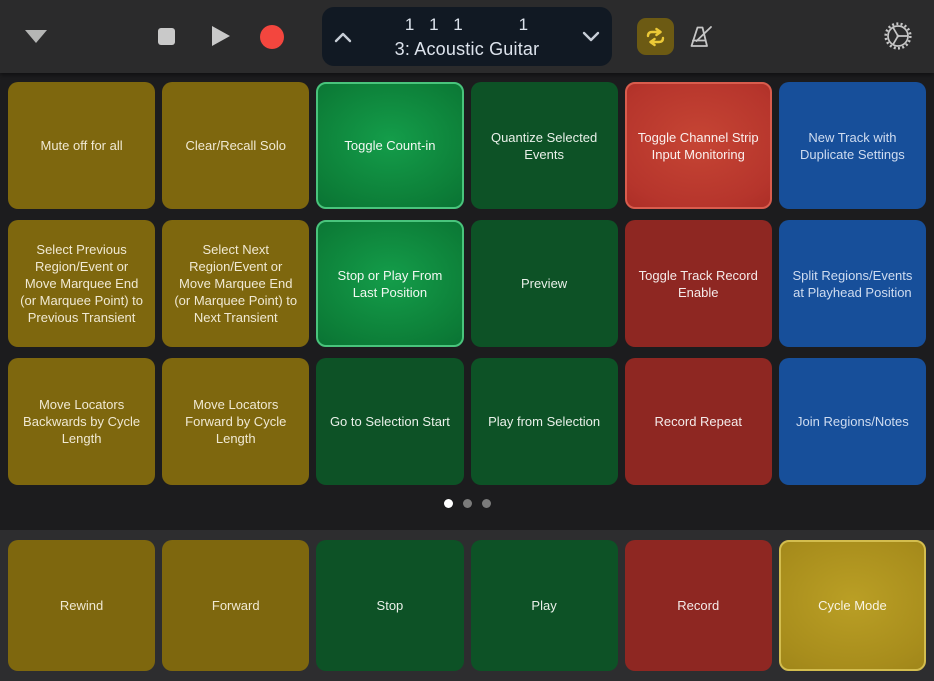  I want to click on command-pad: Play from Selection, so click(544, 421).